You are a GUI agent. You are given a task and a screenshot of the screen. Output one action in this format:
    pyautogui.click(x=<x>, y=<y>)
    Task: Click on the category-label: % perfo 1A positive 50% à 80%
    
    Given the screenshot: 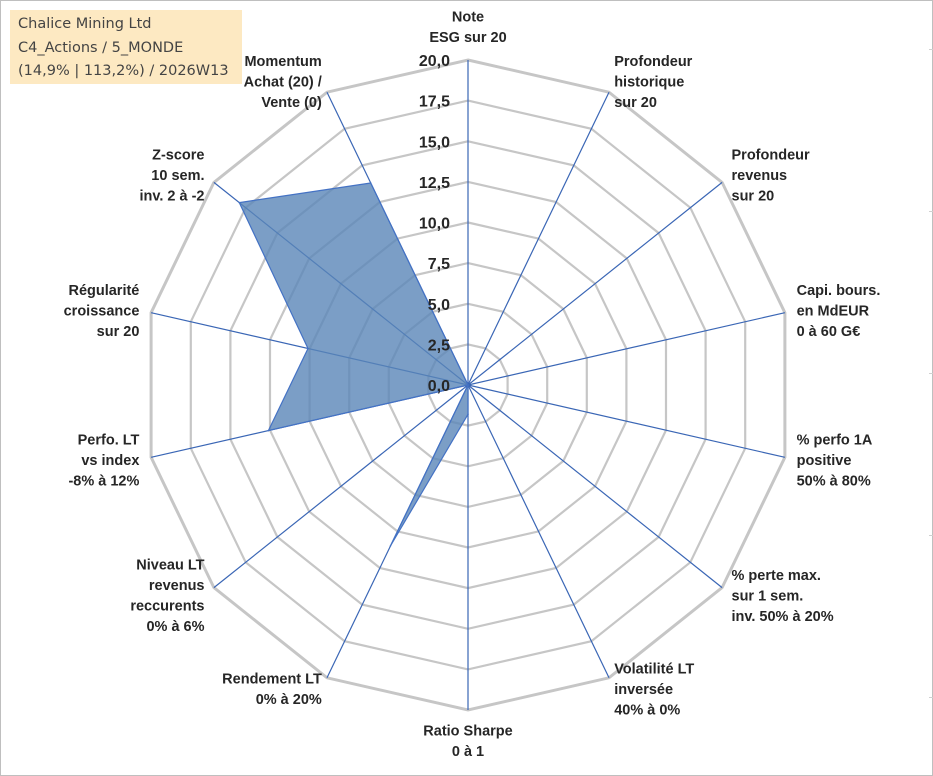 What is the action you would take?
    pyautogui.click(x=835, y=461)
    